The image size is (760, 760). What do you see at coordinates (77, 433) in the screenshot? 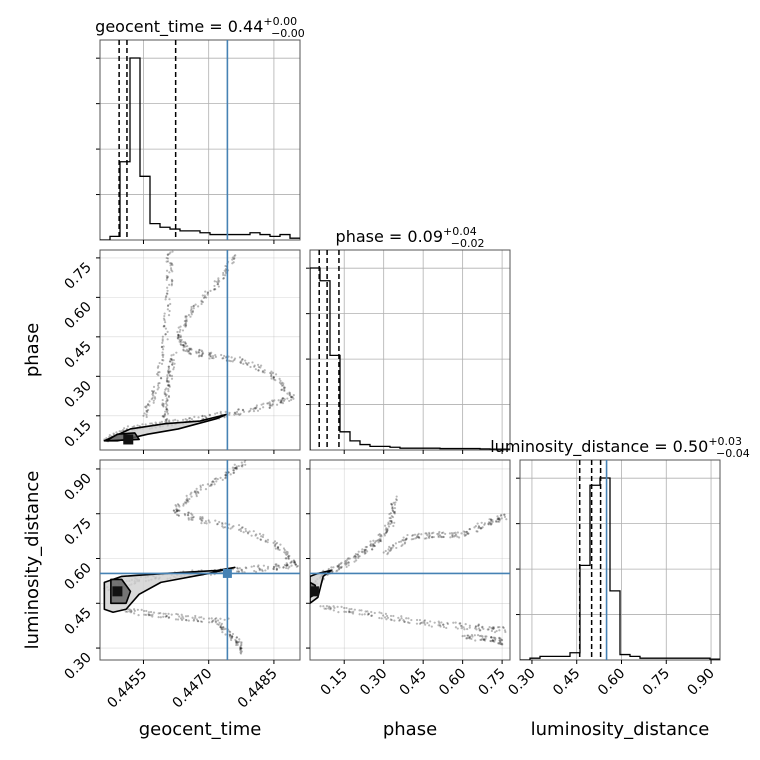
I see `y-tick-label-phase: 0.15` at bounding box center [77, 433].